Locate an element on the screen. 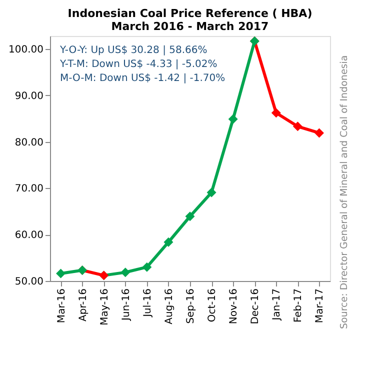 The image size is (375, 374). text: Indonesian Coal Price Reference ( HBA) is located at coordinates (190, 13).